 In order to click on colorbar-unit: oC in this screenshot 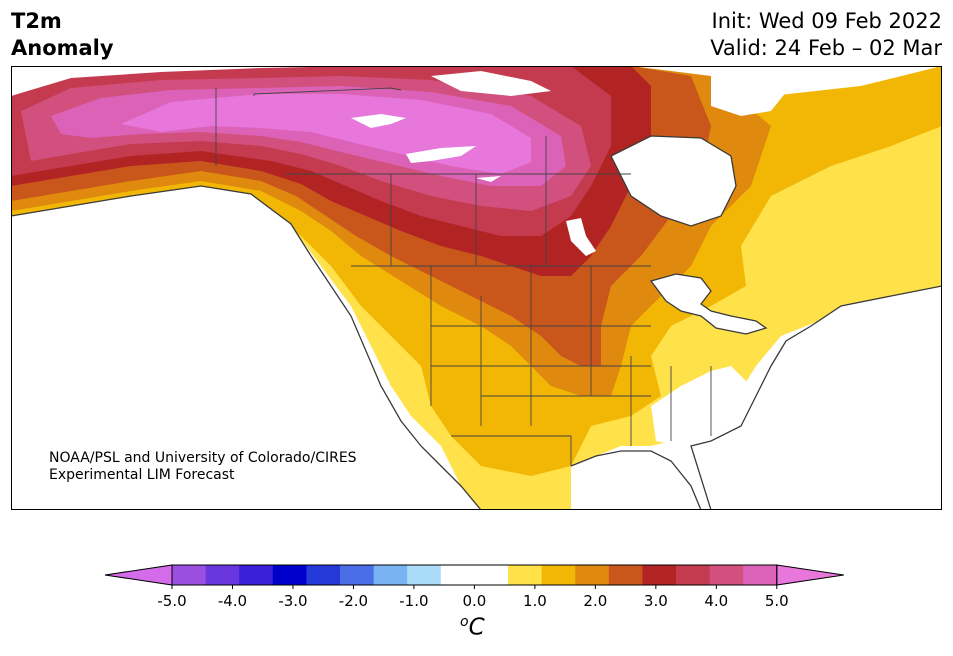, I will do `click(472, 627)`.